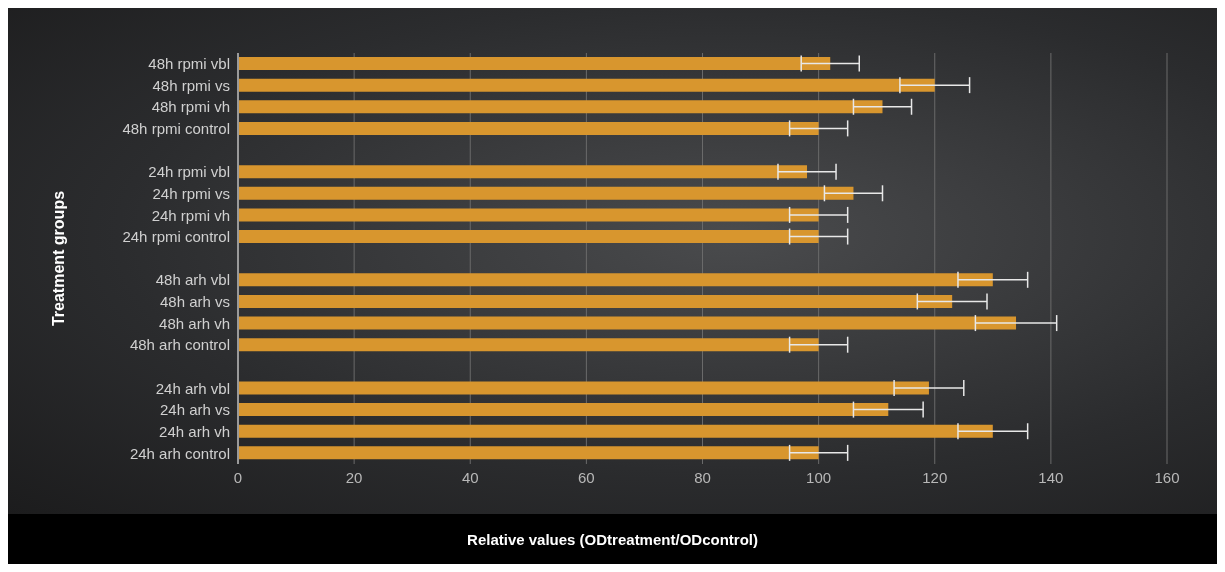  What do you see at coordinates (1167, 477) in the screenshot?
I see `x-tick-label: 160` at bounding box center [1167, 477].